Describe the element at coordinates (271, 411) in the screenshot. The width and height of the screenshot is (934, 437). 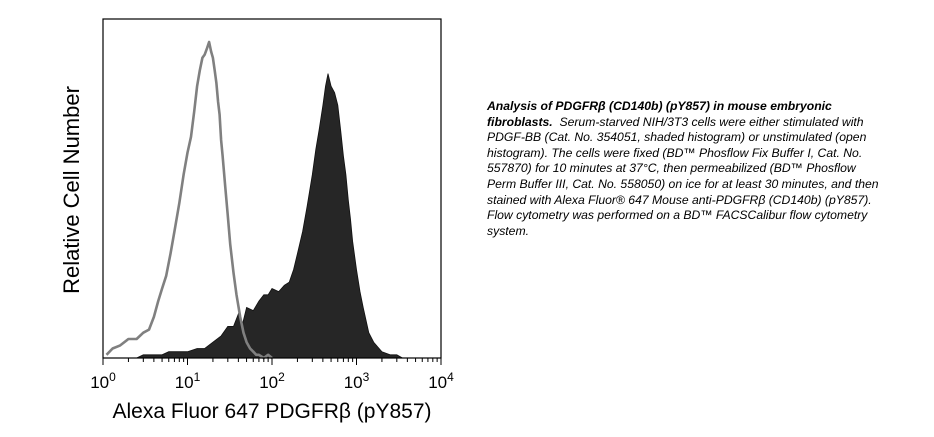
I see `x-axis-label: Alexa Fluor 647 PDGFRβ (pY857)` at that location.